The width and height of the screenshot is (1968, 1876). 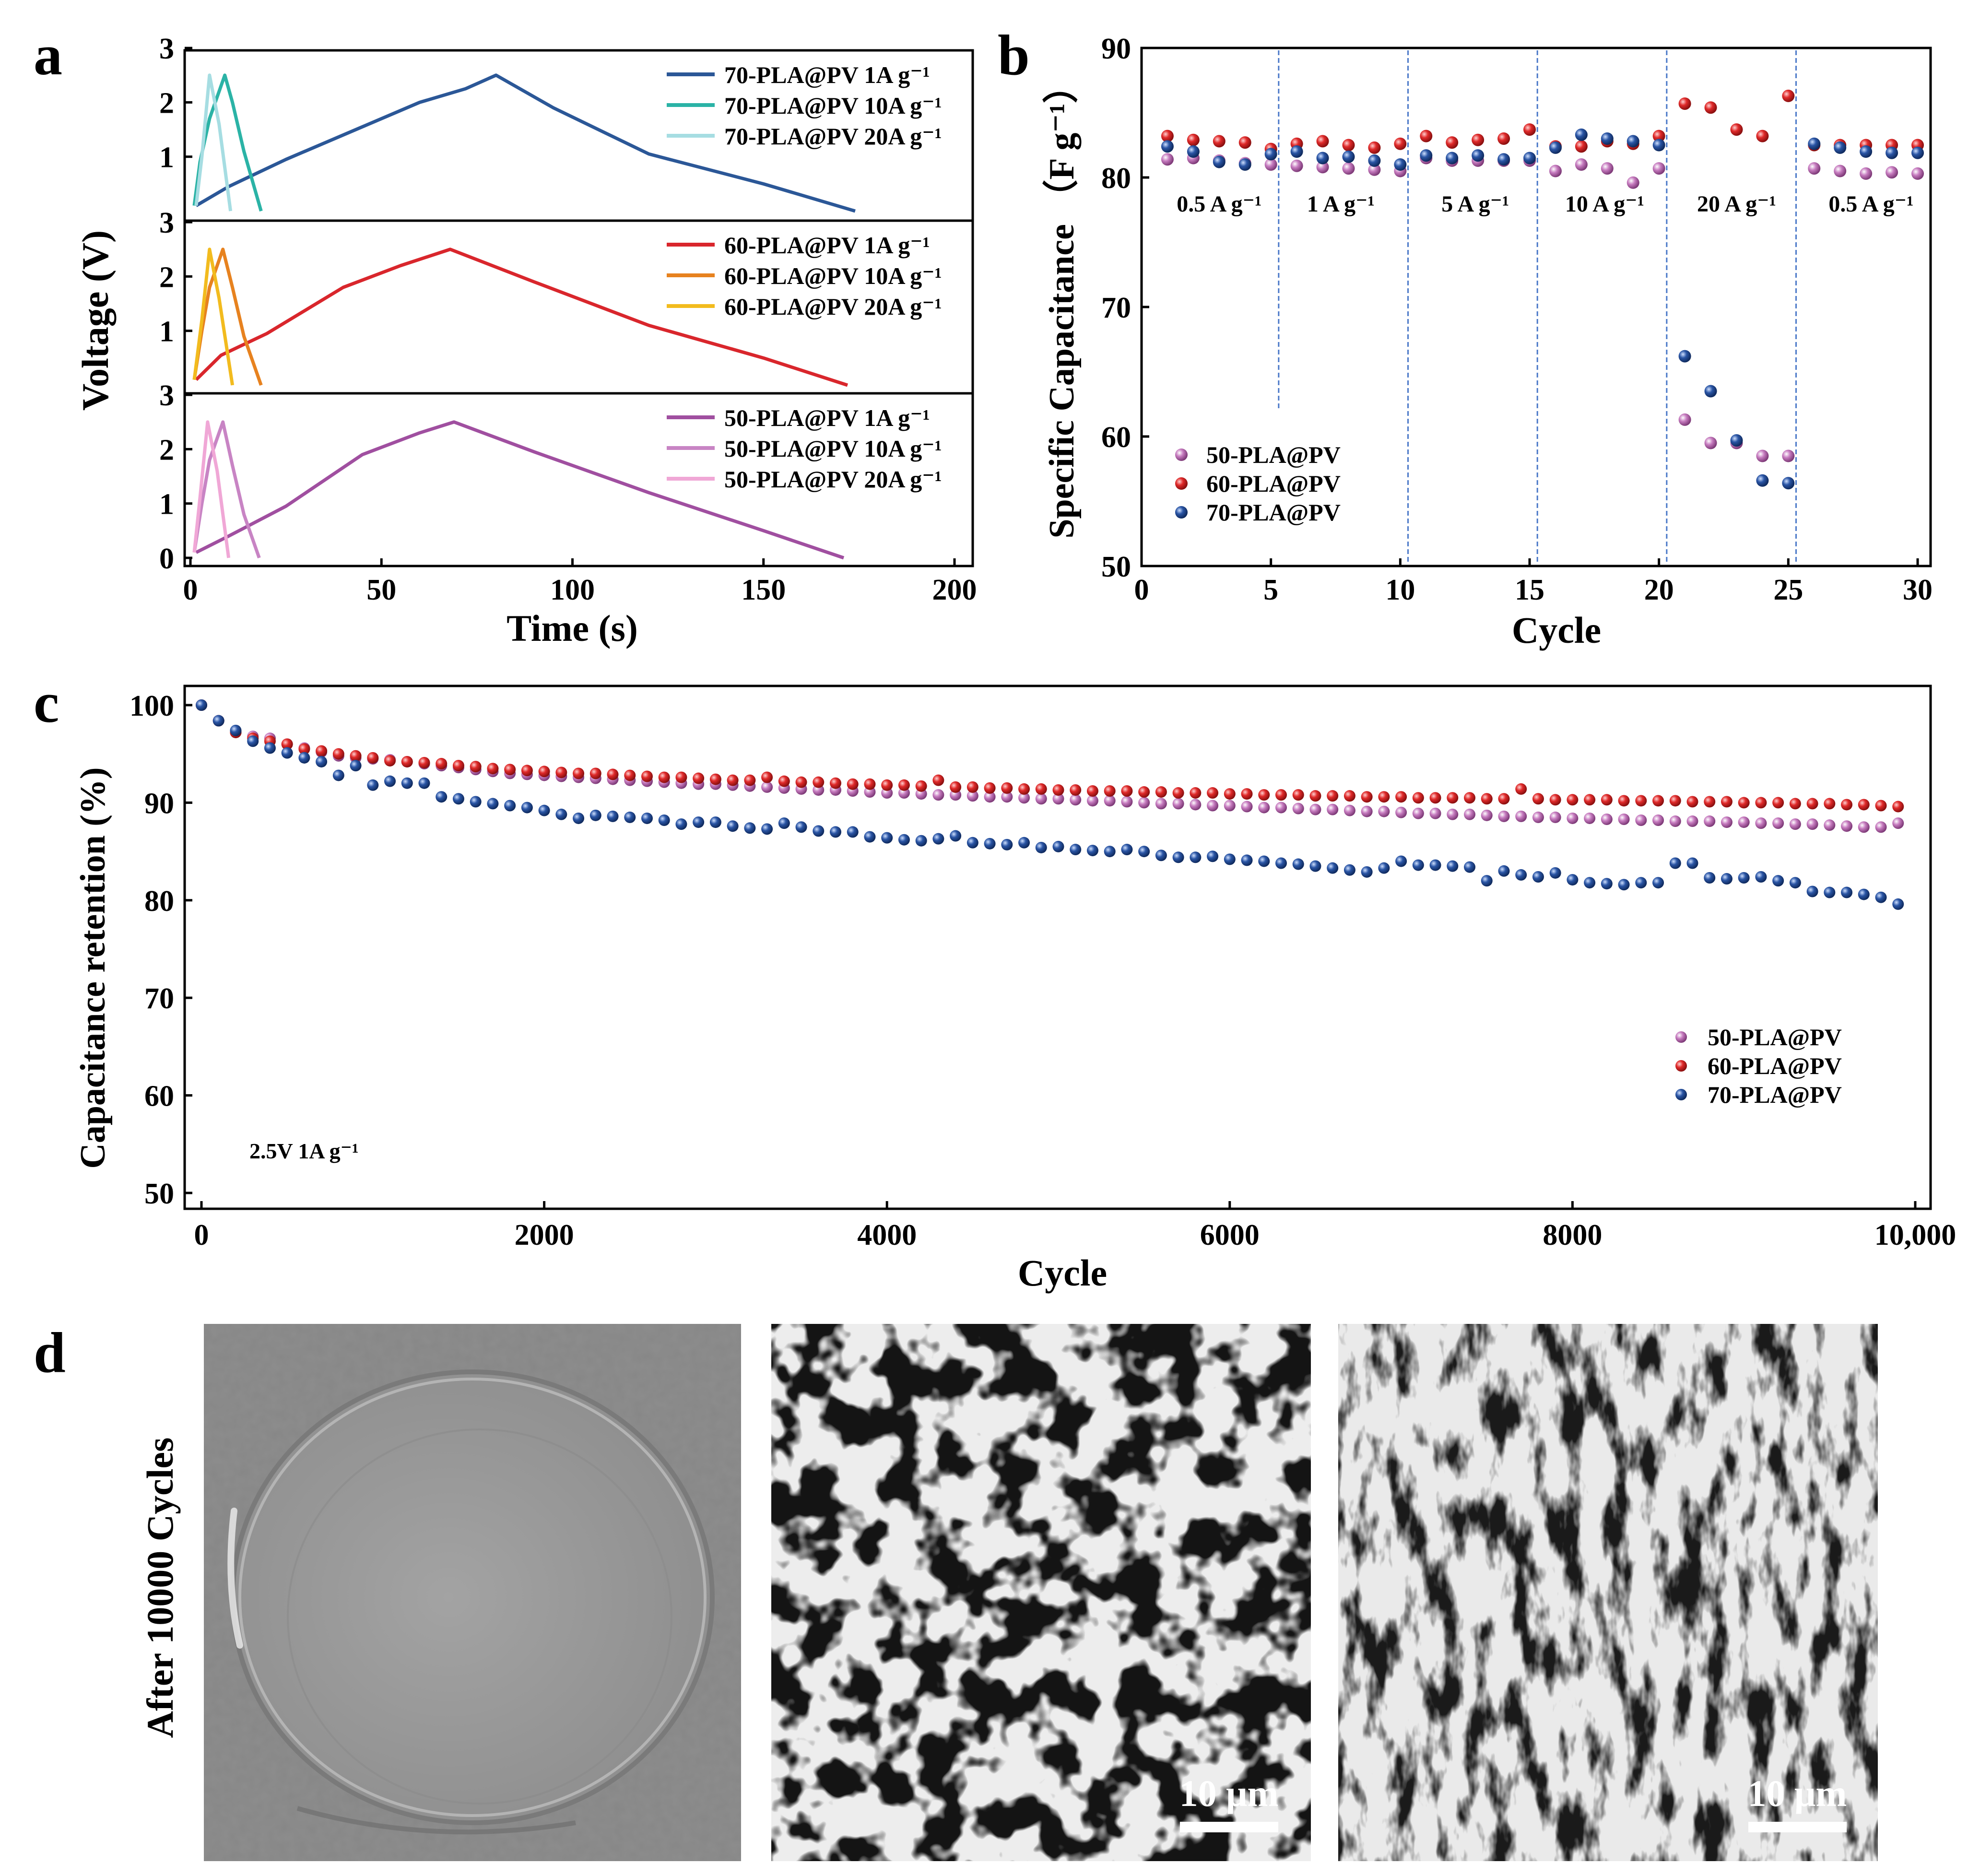 What do you see at coordinates (381, 590) in the screenshot?
I see `panel-a-x-tick-label: 50` at bounding box center [381, 590].